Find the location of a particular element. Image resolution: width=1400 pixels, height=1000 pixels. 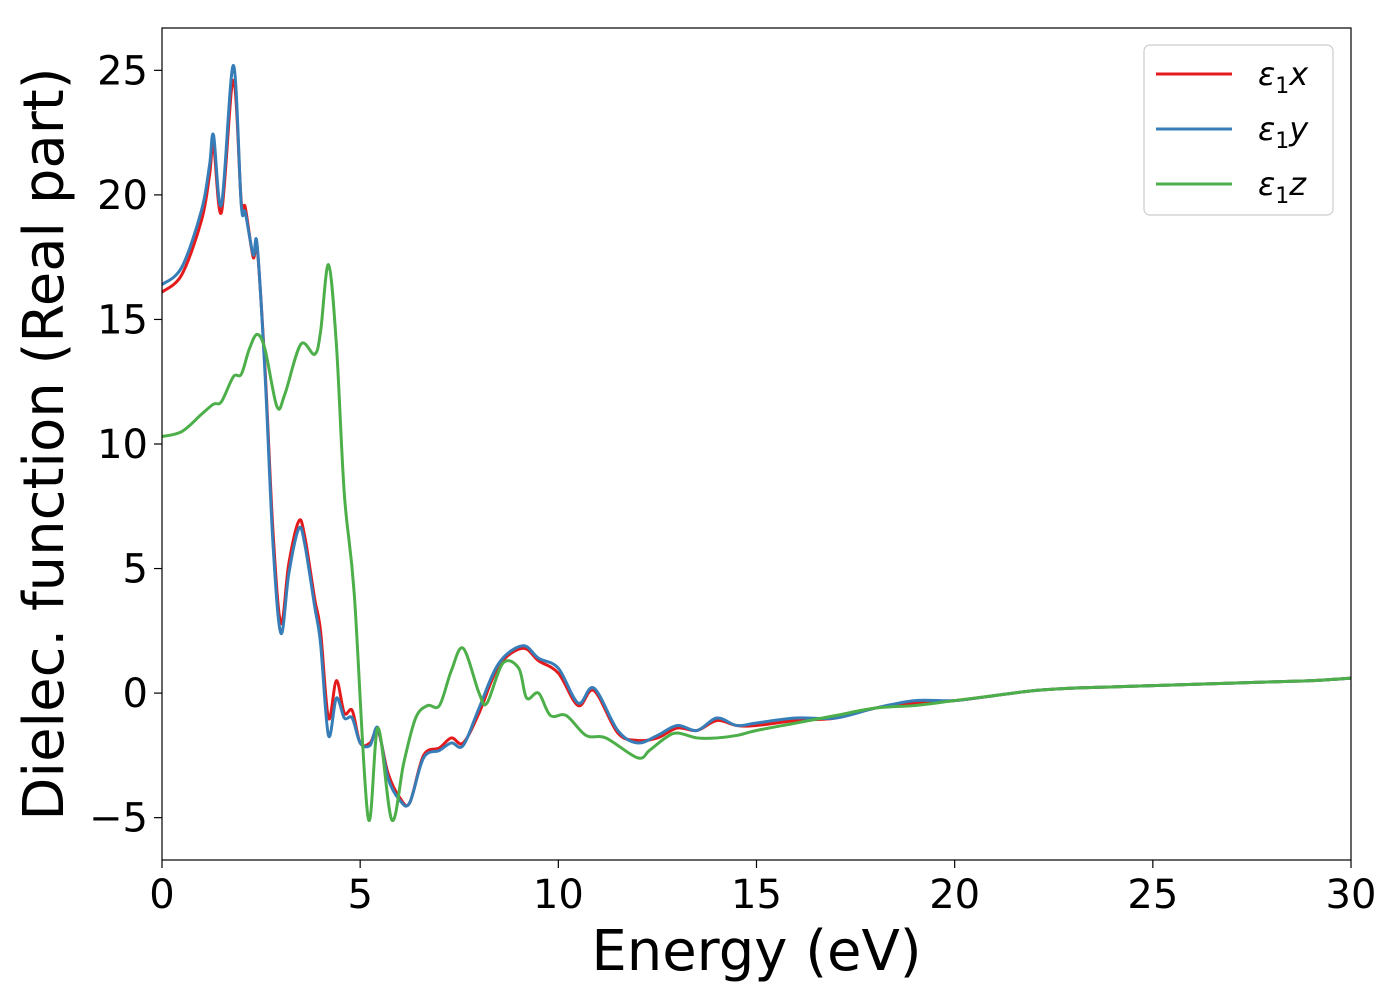

y-tick-label: 15 is located at coordinates (122, 320).